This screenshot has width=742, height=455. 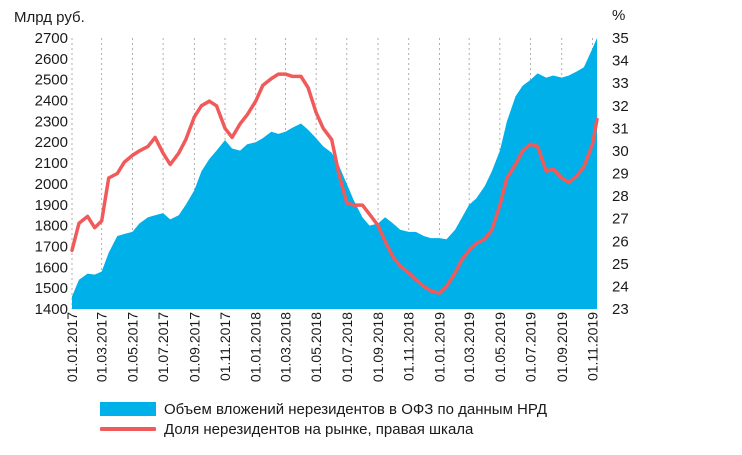 I want to click on left-tick-label: 1500, so click(x=51, y=288).